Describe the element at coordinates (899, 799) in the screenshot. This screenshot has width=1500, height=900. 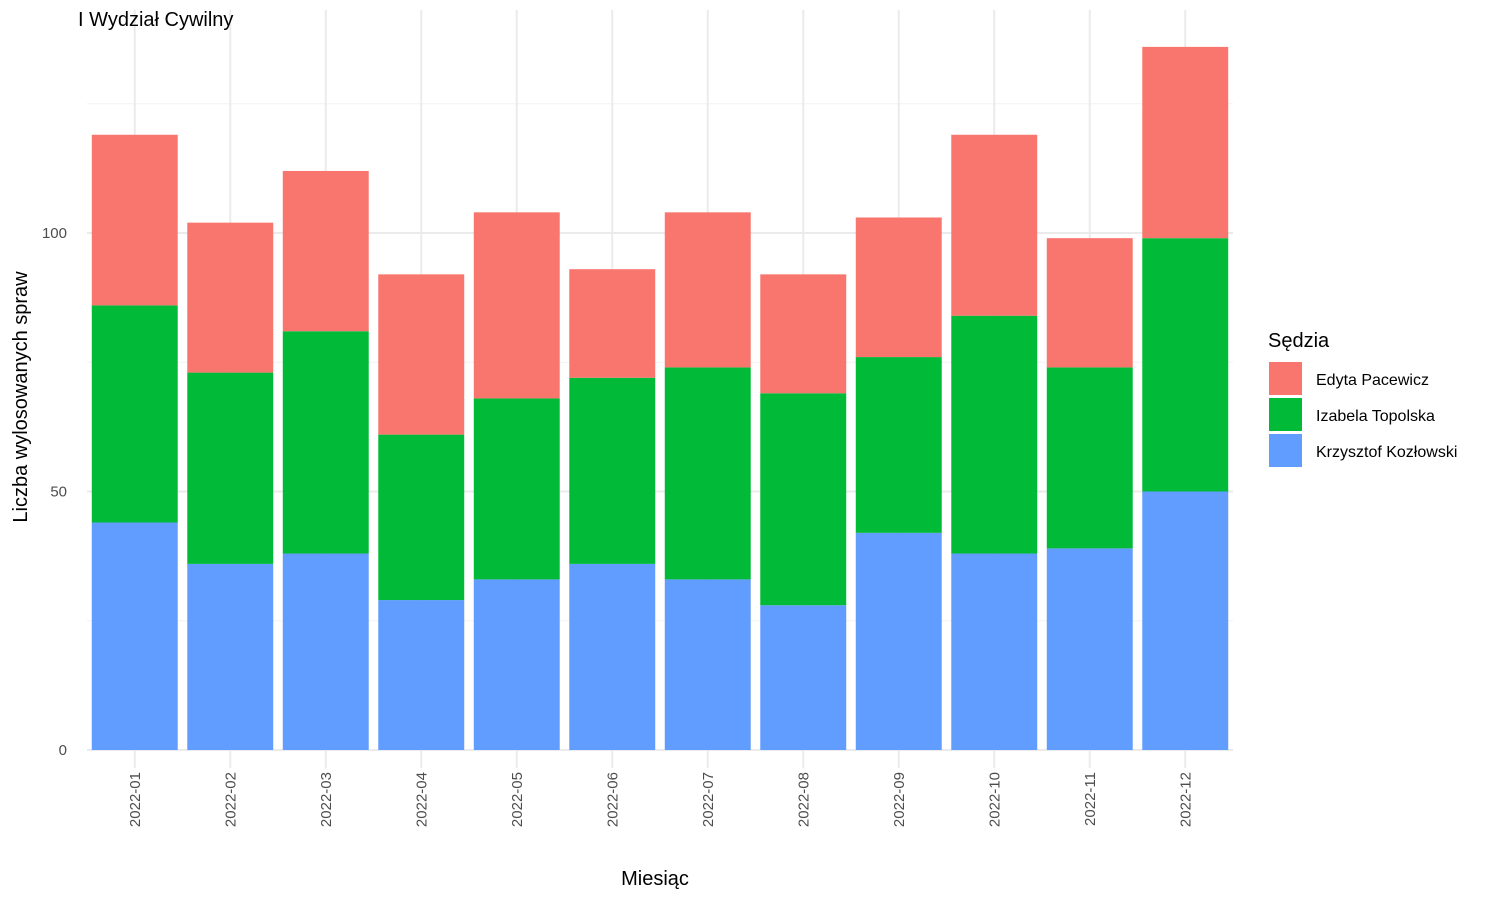
I see `x-tick-label: 2022-09` at that location.